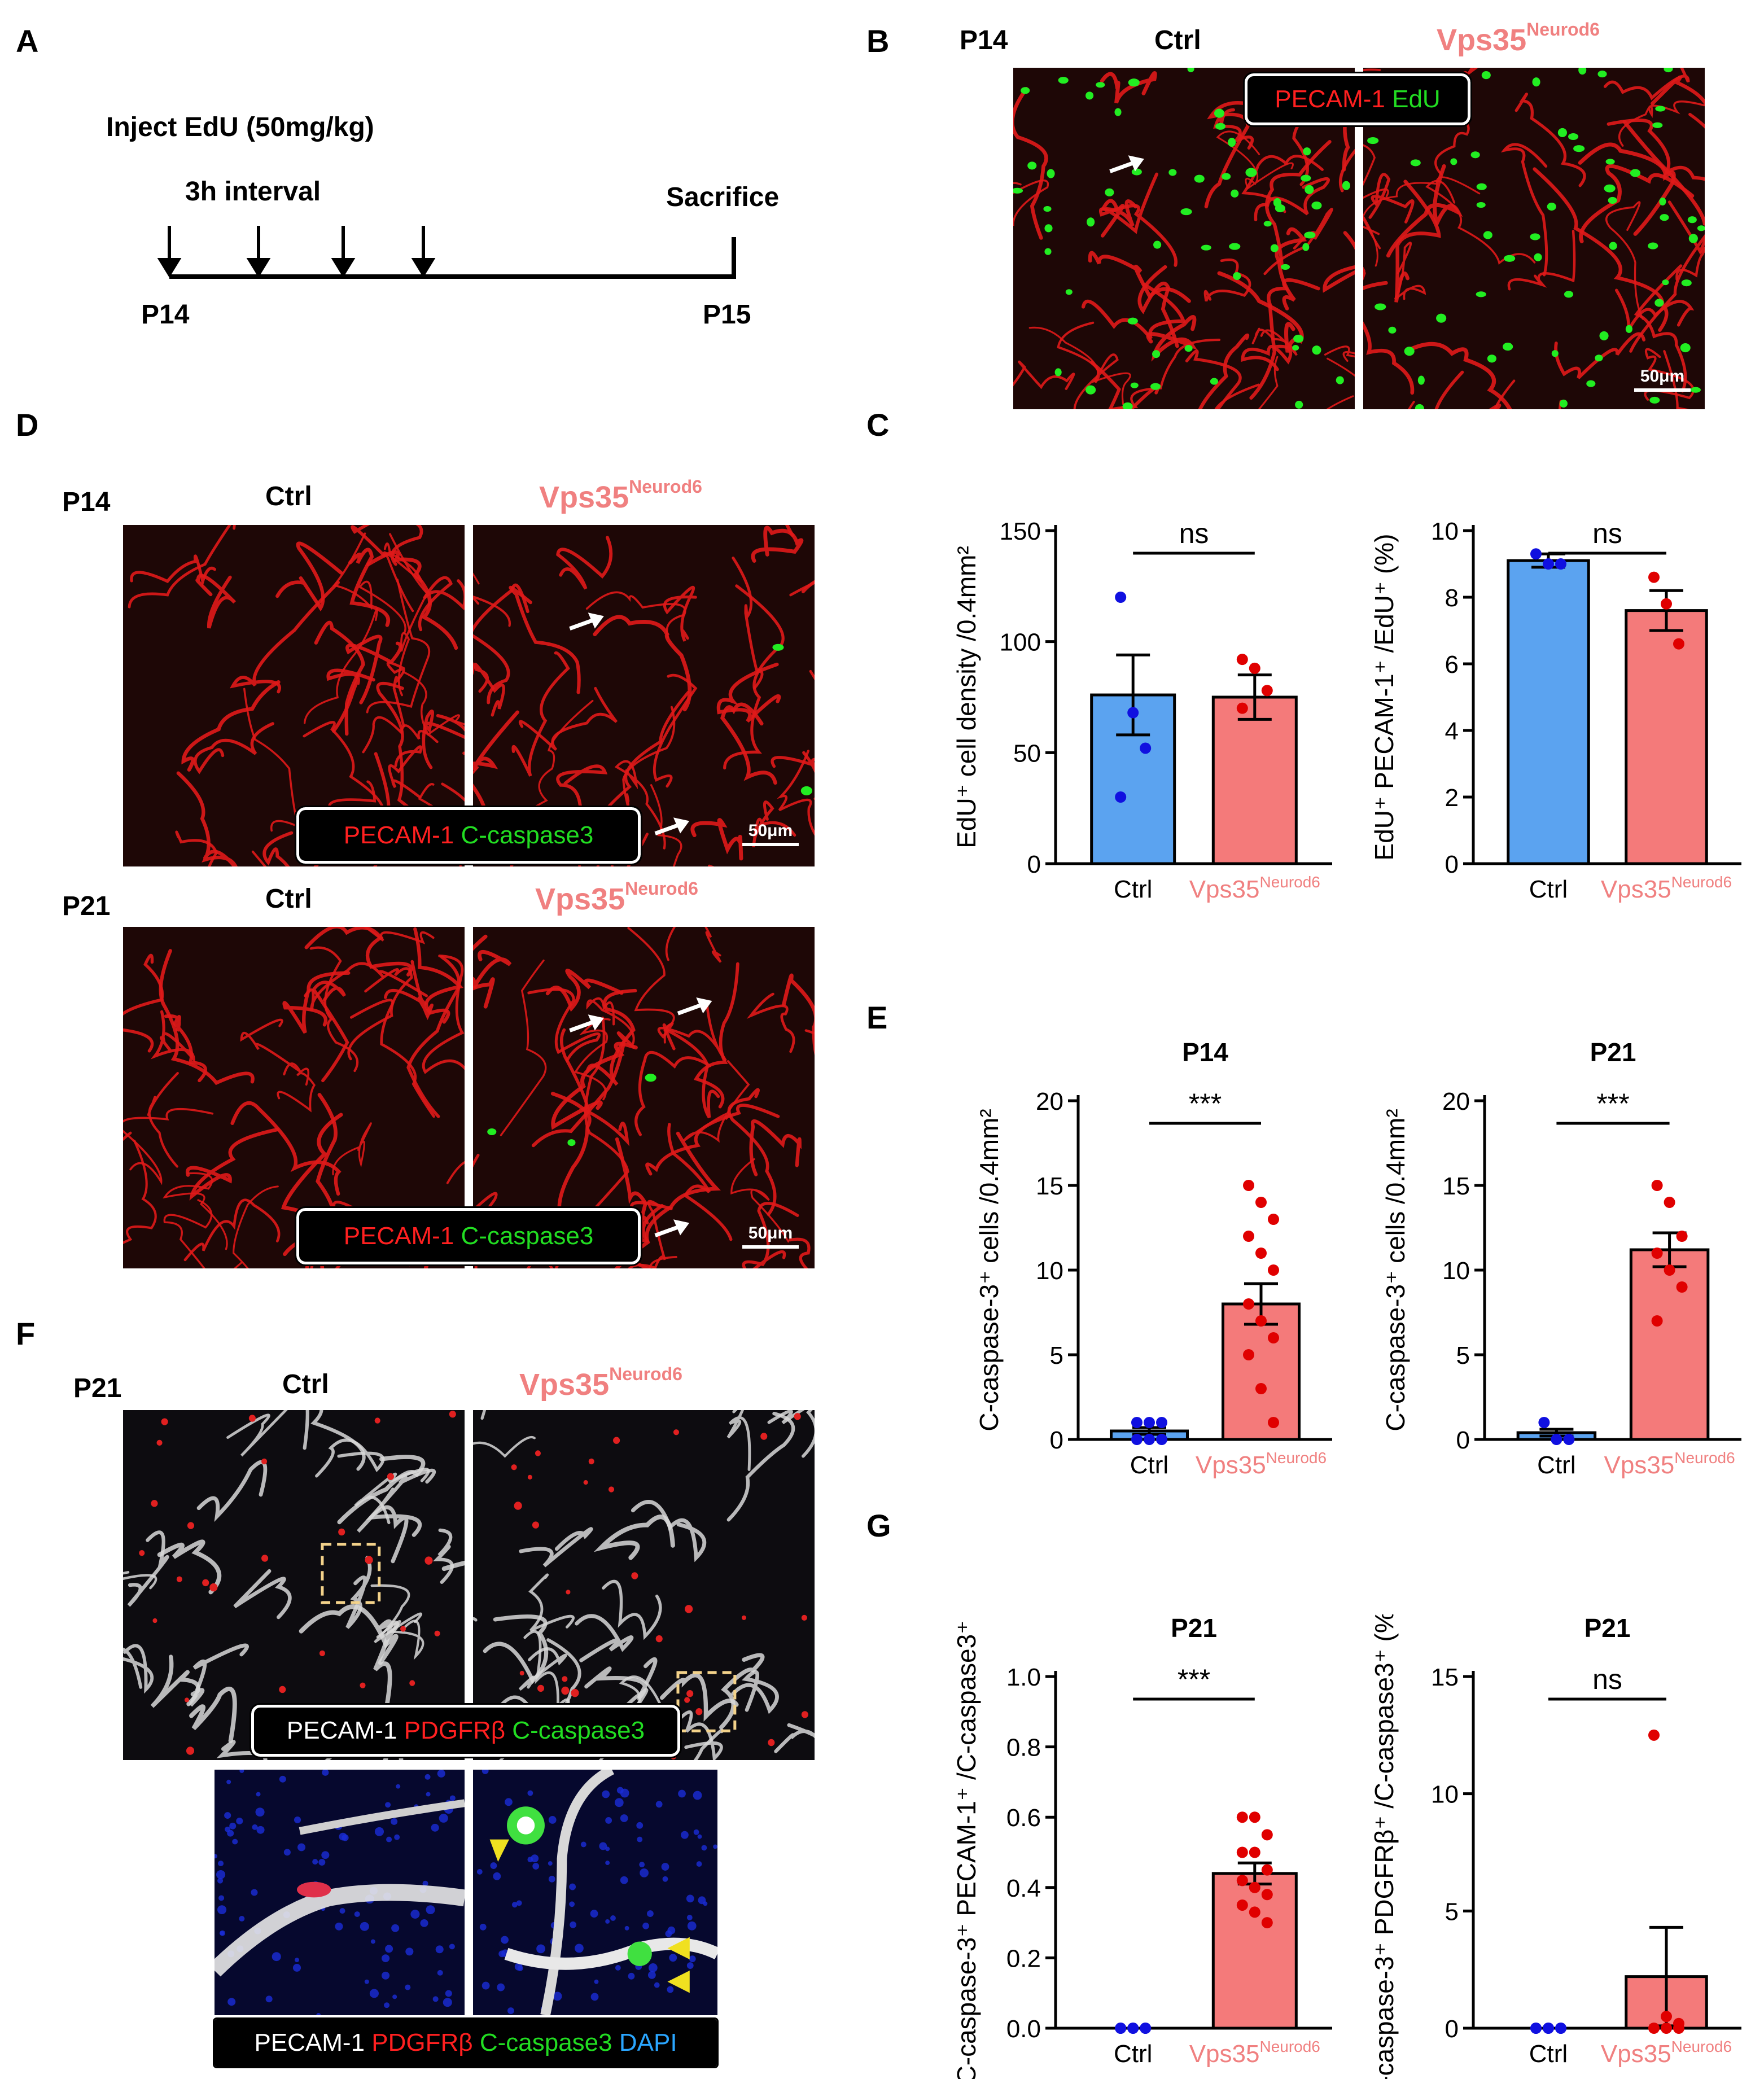 The image size is (1764, 2079). What do you see at coordinates (1452, 598) in the screenshot?
I see `y-tick-label: 8` at bounding box center [1452, 598].